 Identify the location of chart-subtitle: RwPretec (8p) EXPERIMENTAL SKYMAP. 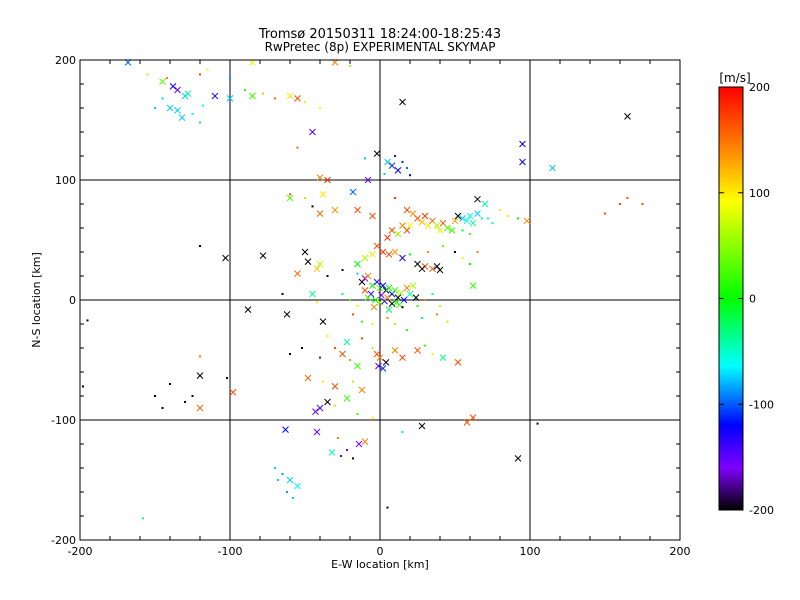
(380, 47).